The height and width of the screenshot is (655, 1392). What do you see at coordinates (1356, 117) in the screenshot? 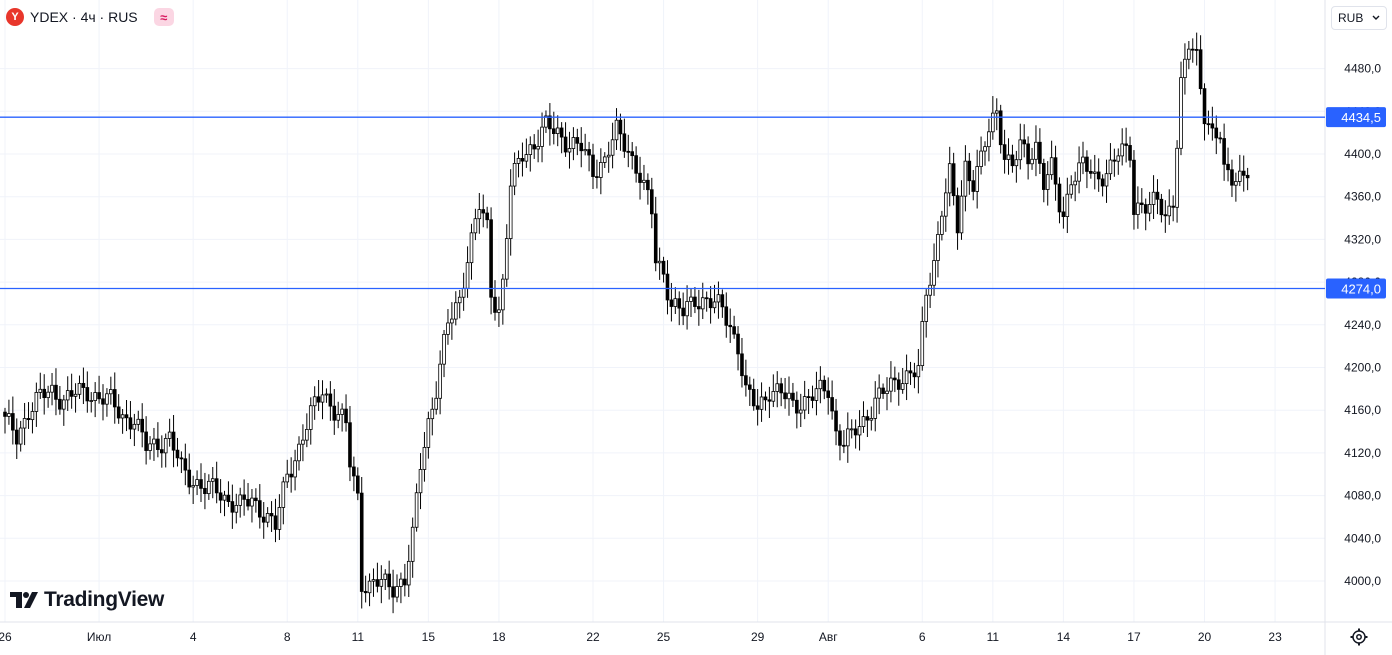
I see `level-price-label-bg` at bounding box center [1356, 117].